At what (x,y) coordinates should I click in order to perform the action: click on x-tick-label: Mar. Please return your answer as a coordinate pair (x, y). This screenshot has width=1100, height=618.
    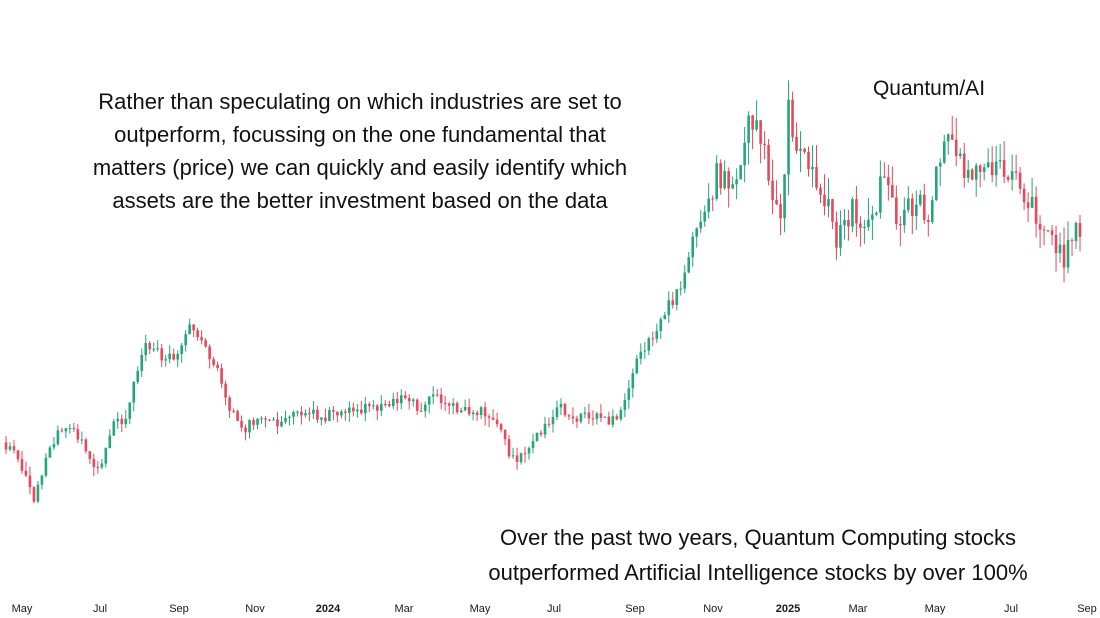
    Looking at the image, I should click on (404, 609).